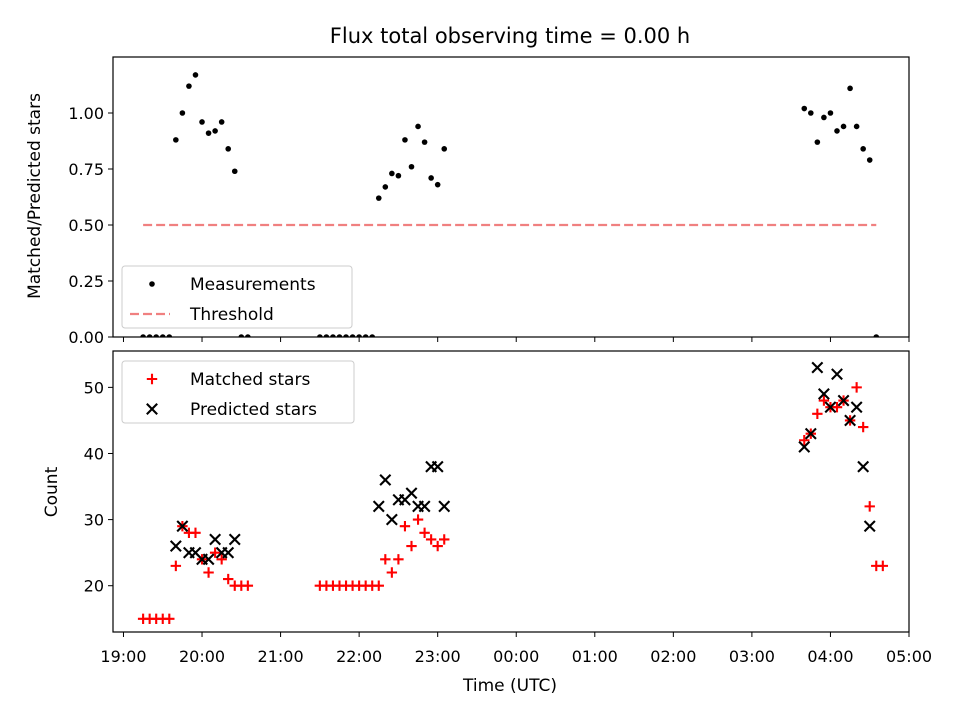  What do you see at coordinates (35, 196) in the screenshot?
I see `top-ylabel: Matched/Predicted stars` at bounding box center [35, 196].